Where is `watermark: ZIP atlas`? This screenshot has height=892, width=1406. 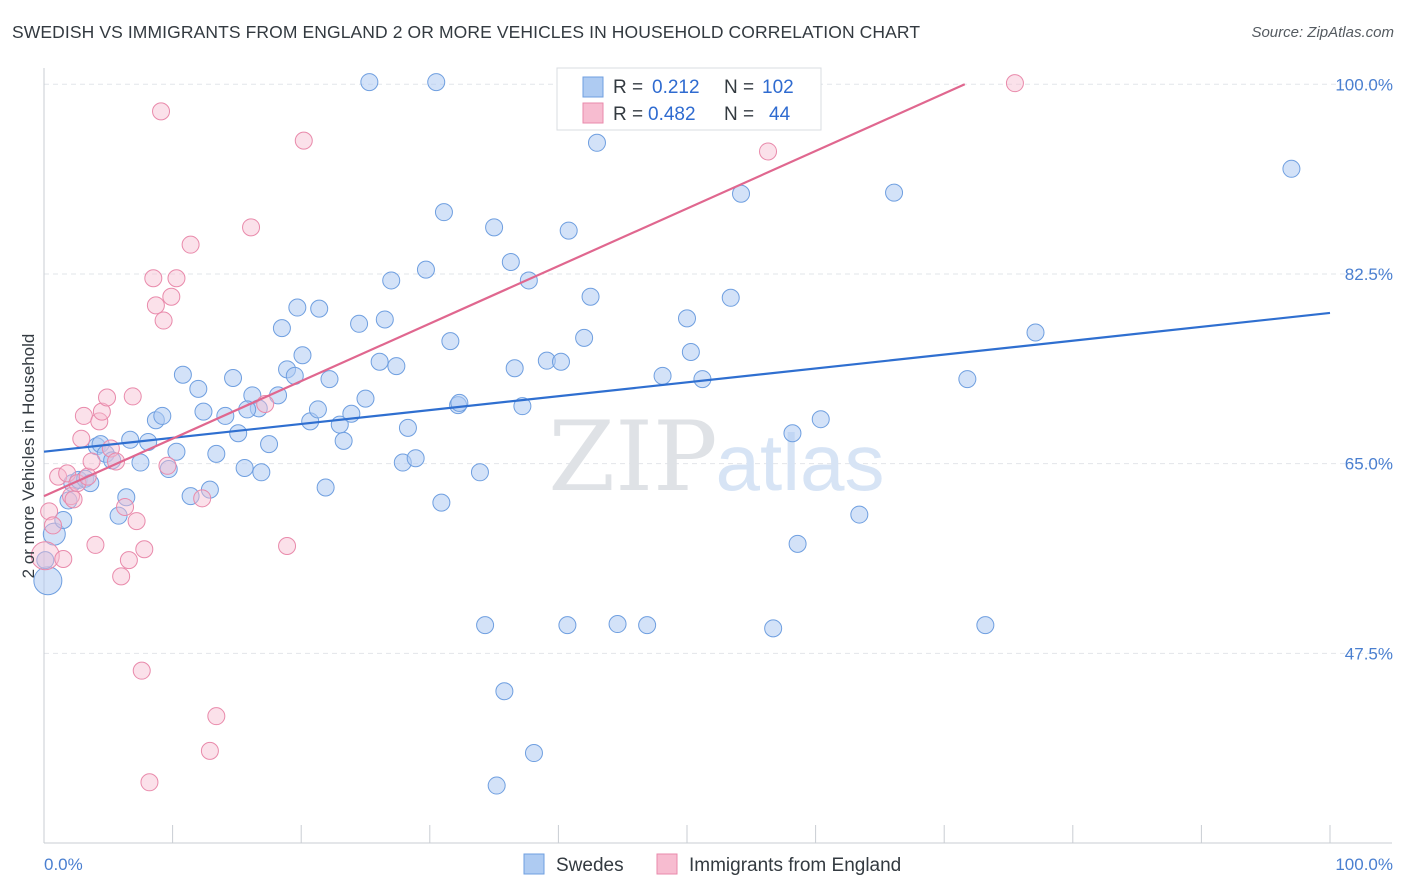
watermark: ZIP atlas is located at coordinates (716, 457).